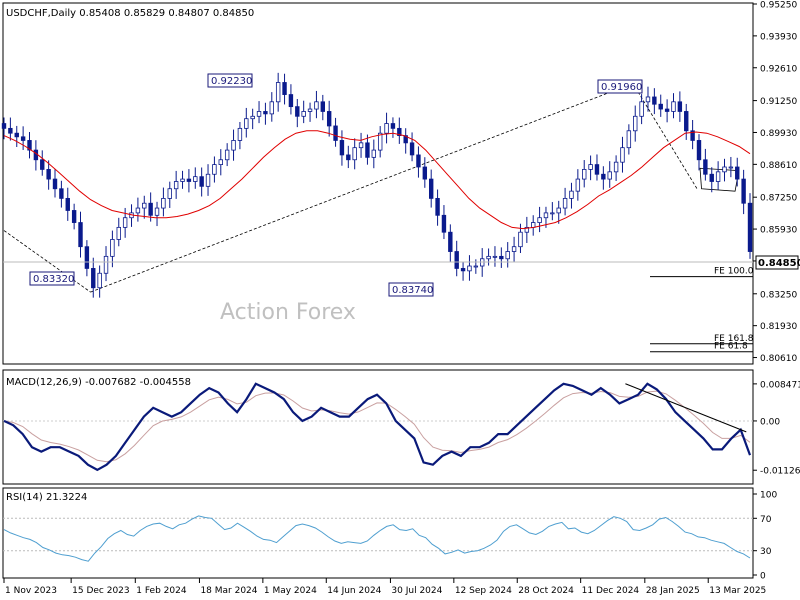  Describe the element at coordinates (778, 199) in the screenshot. I see `price-tick-label: 0.87250` at that location.